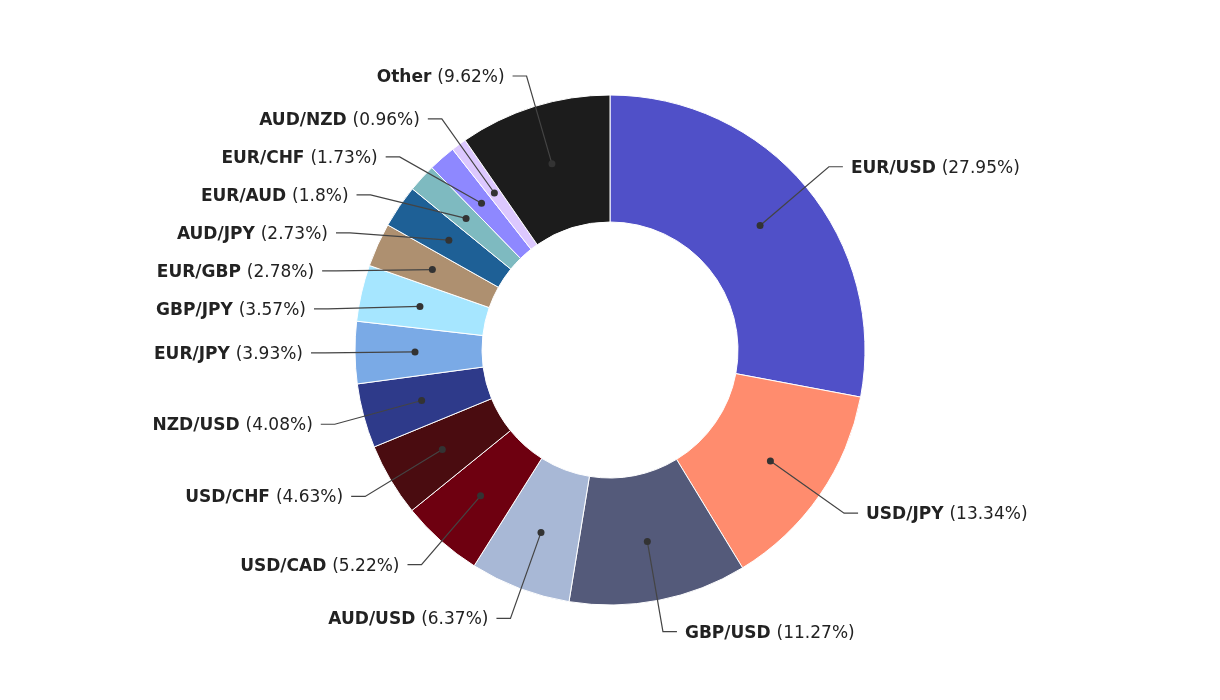  What do you see at coordinates (375, 618) in the screenshot?
I see `slice-label: AUD/USD` at bounding box center [375, 618].